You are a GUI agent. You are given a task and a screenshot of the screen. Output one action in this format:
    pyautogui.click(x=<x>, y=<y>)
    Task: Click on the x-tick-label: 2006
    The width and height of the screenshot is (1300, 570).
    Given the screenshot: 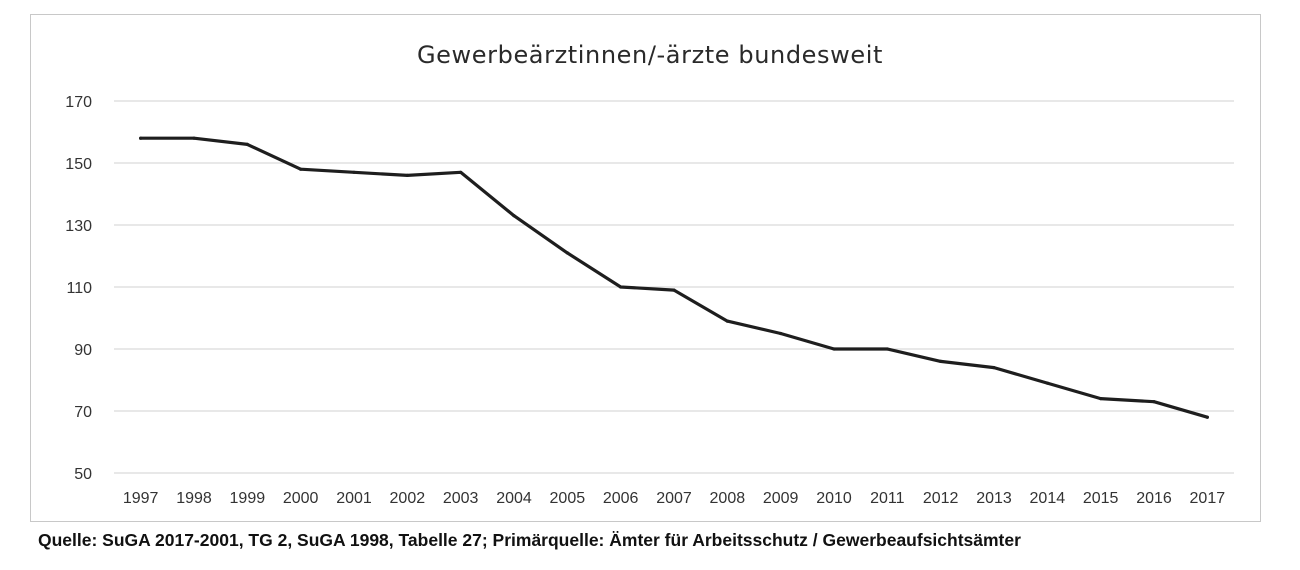 What is the action you would take?
    pyautogui.click(x=621, y=498)
    